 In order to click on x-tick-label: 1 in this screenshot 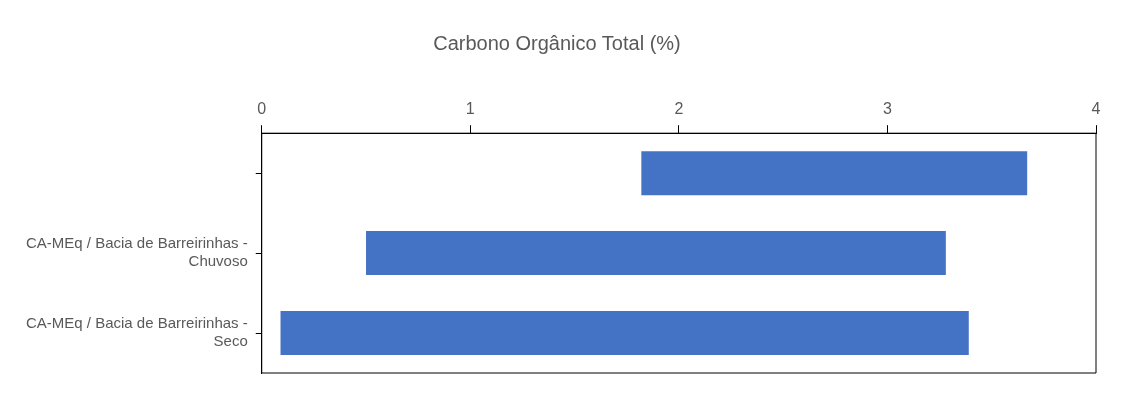, I will do `click(470, 109)`.